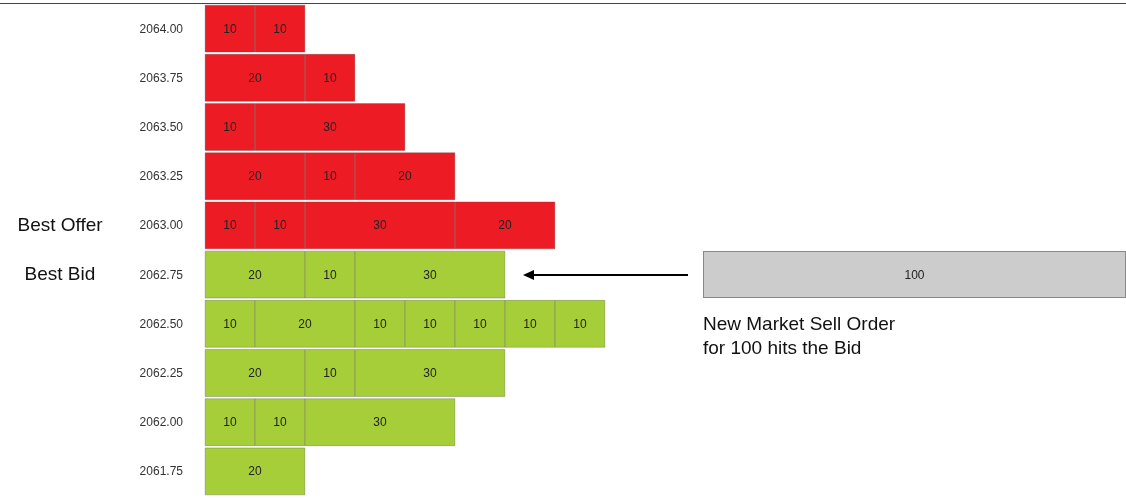  Describe the element at coordinates (161, 422) in the screenshot. I see `y-tick-label: 2062.00` at that location.